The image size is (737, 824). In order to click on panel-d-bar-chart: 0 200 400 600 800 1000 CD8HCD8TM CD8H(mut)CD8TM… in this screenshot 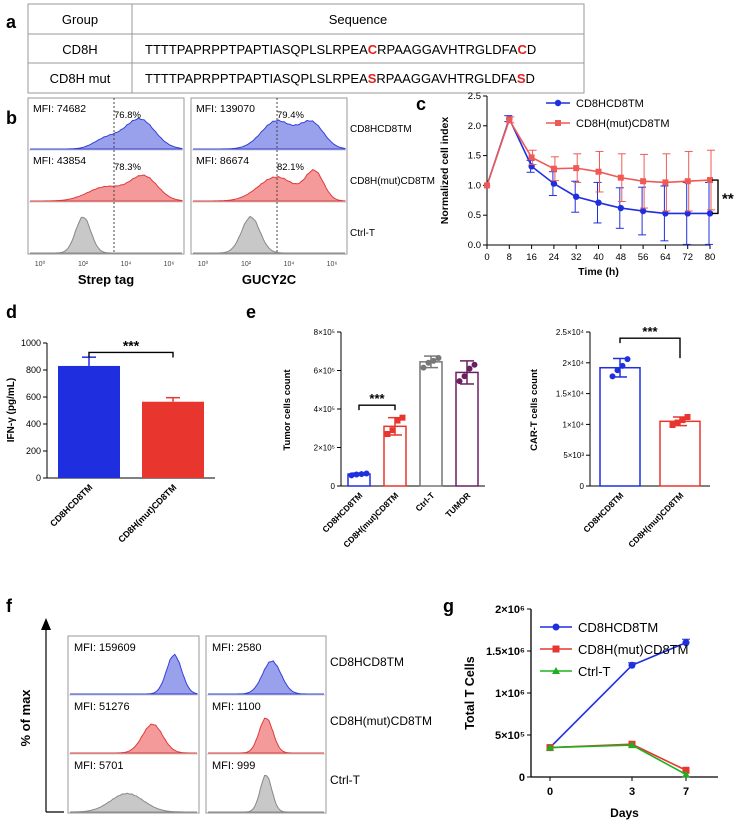, I will do `click(110, 441)`.